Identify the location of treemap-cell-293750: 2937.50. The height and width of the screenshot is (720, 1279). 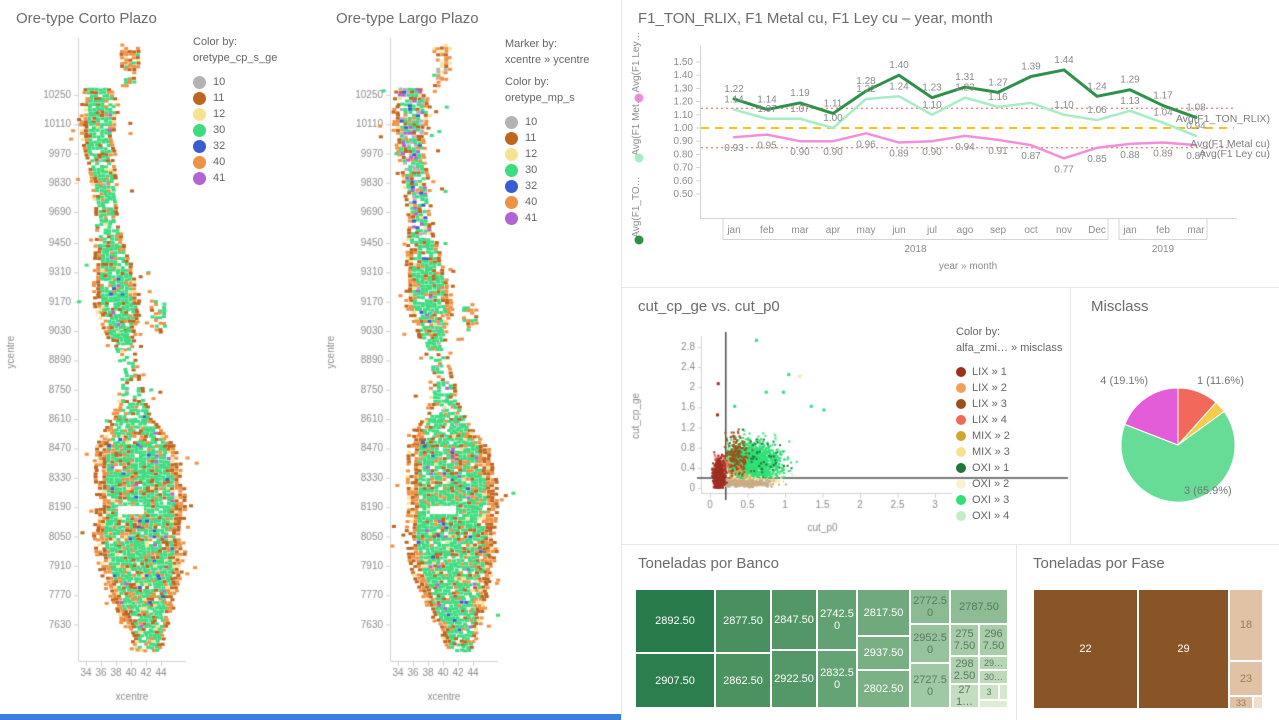
(883, 653).